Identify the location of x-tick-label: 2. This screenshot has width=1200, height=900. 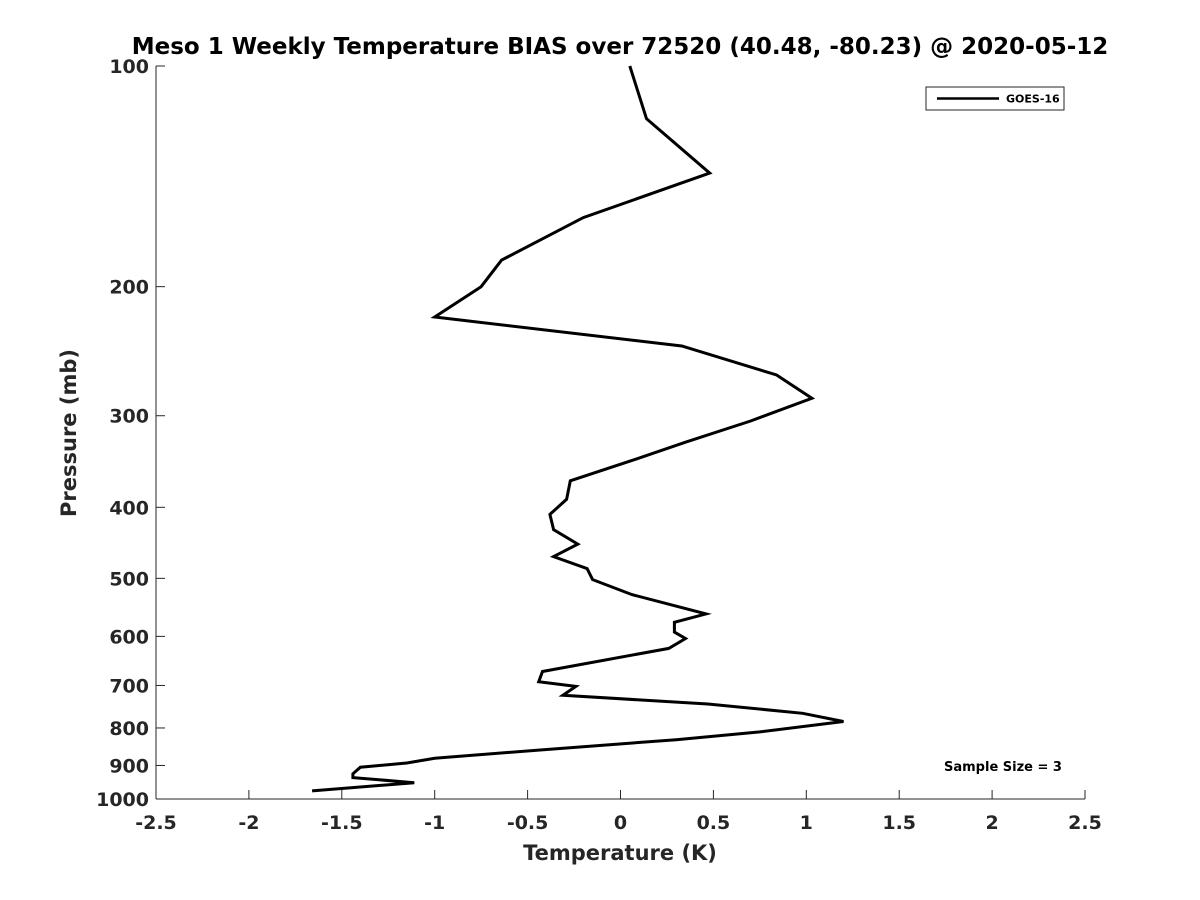
(991, 823).